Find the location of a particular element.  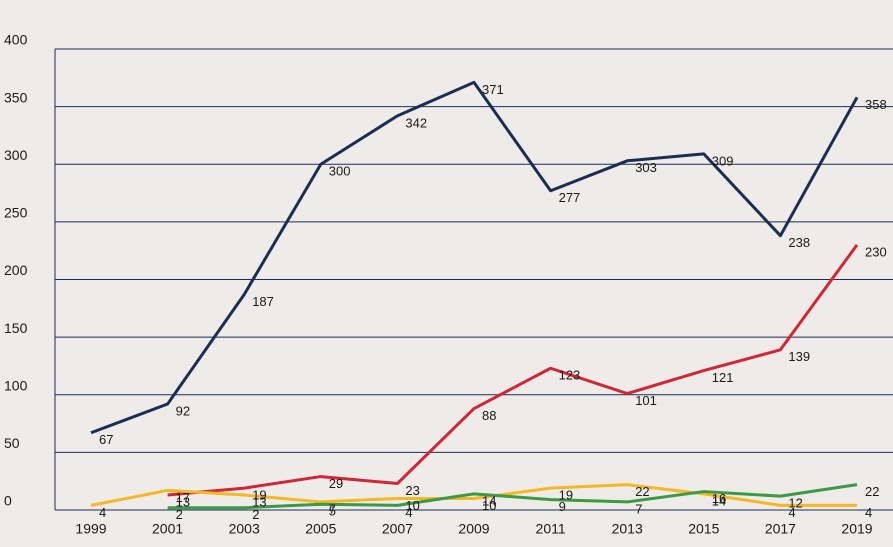

data-label: 88 is located at coordinates (489, 415).